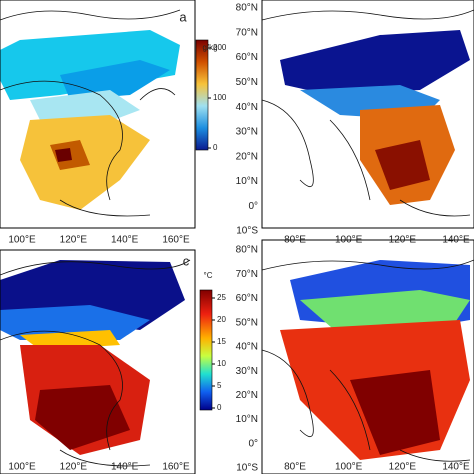 Image resolution: width=474 pixels, height=474 pixels. What do you see at coordinates (221, 341) in the screenshot?
I see `colorbar-tick-label: 15` at bounding box center [221, 341].